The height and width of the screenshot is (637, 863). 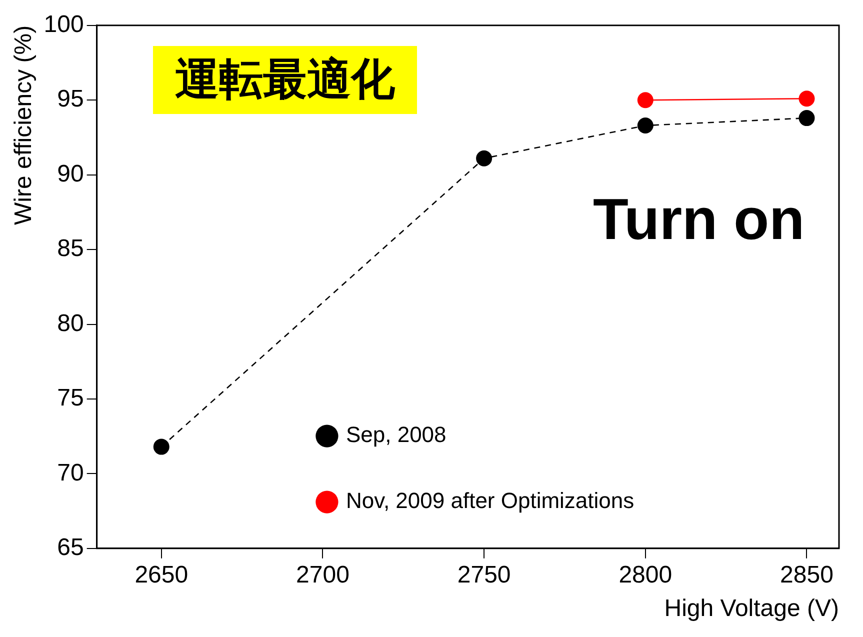 I want to click on y-tick-label: 70, so click(x=70, y=472).